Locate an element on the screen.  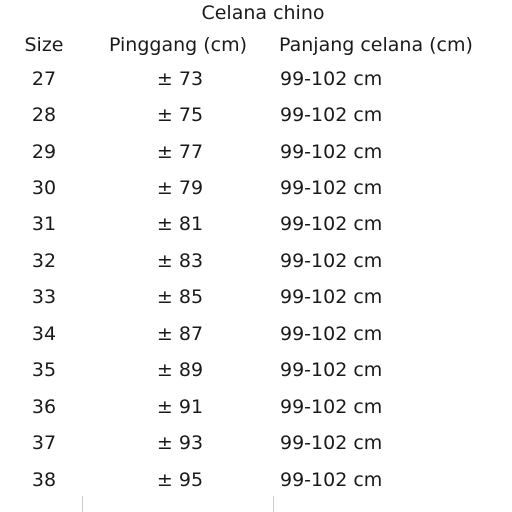
table-row: 32 ± 83 99-102 cm is located at coordinates (256, 267).